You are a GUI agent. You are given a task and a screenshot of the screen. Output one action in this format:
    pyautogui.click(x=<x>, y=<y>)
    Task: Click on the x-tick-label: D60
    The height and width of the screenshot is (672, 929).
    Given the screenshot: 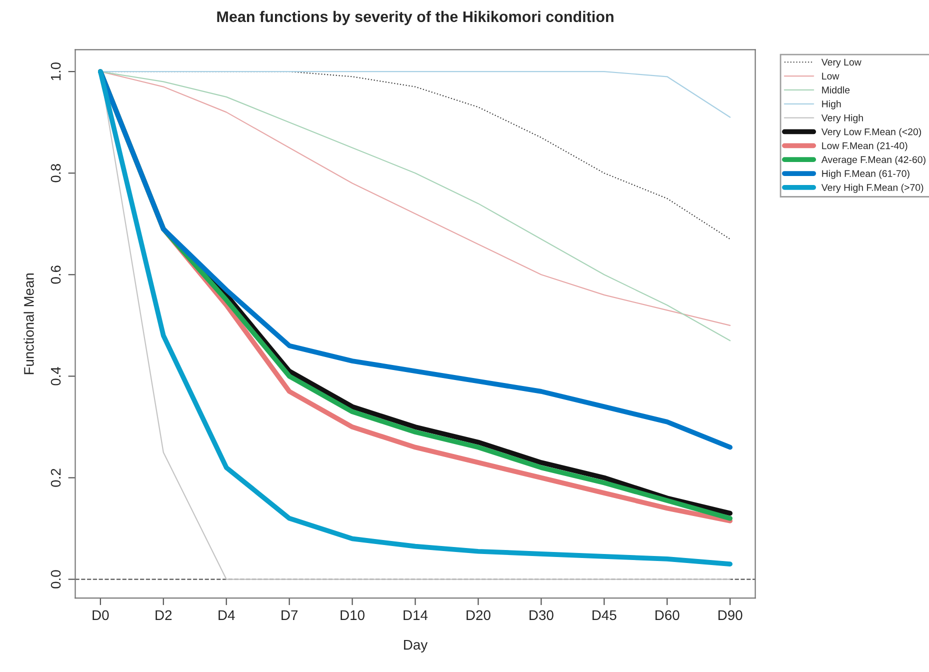 What is the action you would take?
    pyautogui.click(x=668, y=615)
    